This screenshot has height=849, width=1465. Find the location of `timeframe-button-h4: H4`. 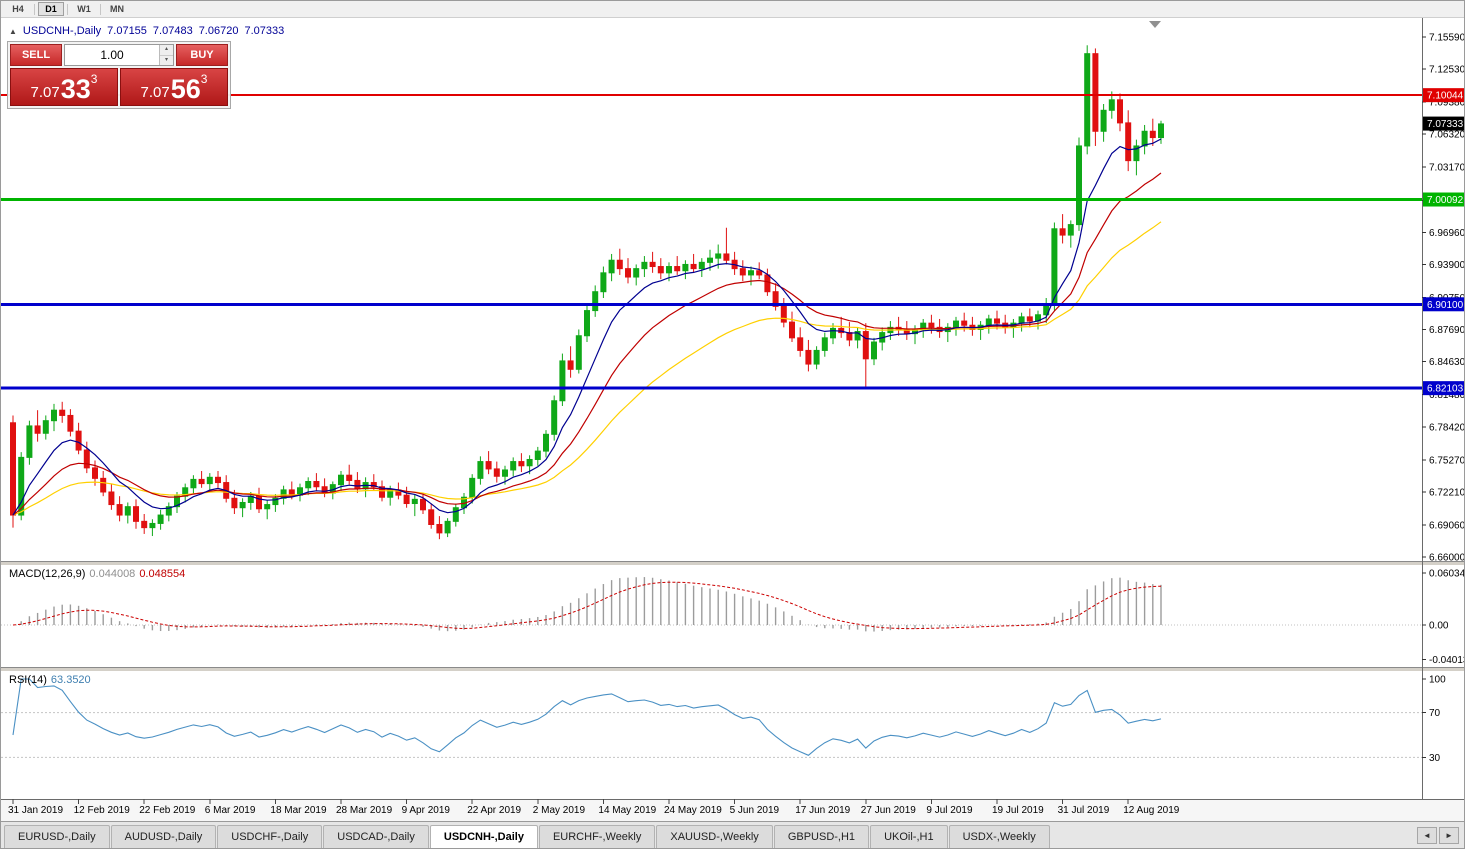

timeframe-button-h4: H4 is located at coordinates (18, 9).